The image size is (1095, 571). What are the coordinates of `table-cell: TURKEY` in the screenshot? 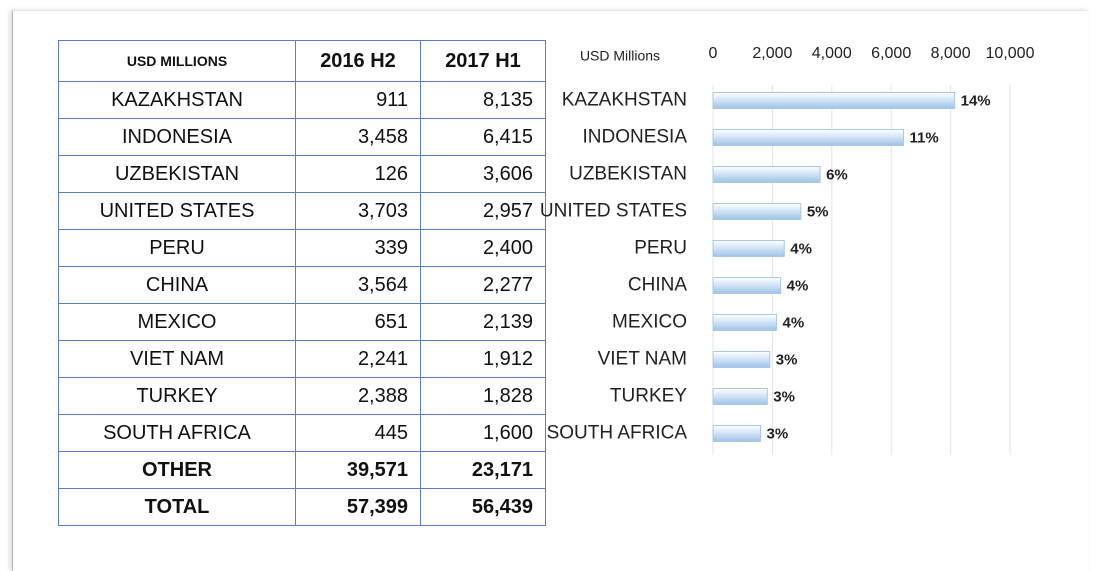 It's located at (177, 396).